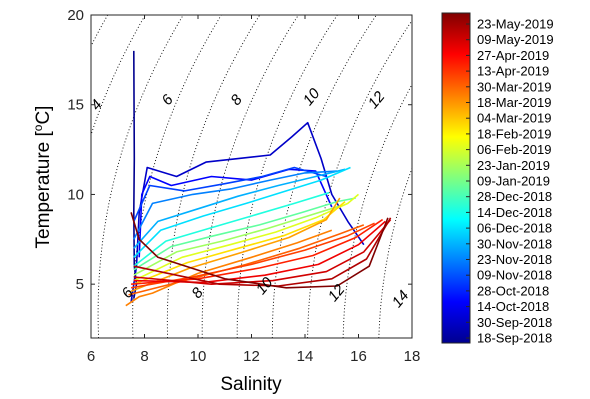 The image size is (590, 399). What do you see at coordinates (75, 105) in the screenshot?
I see `y-tick-label-2: 15` at bounding box center [75, 105].